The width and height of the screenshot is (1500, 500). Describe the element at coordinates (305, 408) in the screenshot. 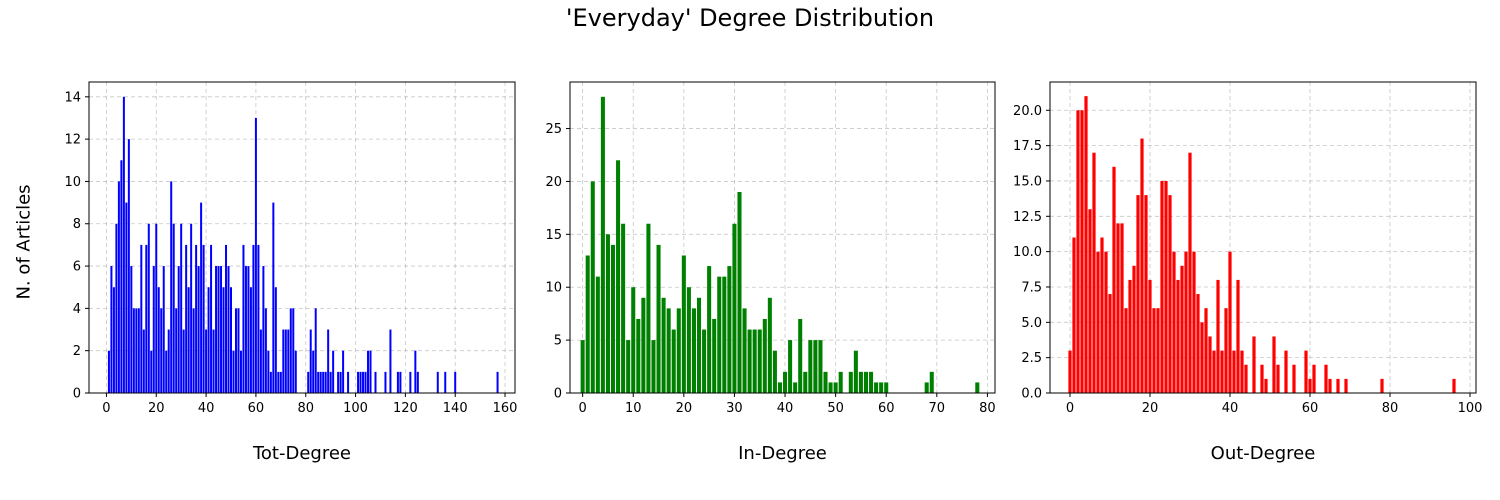

I see `tot-degree-x-tick-label: 80` at that location.